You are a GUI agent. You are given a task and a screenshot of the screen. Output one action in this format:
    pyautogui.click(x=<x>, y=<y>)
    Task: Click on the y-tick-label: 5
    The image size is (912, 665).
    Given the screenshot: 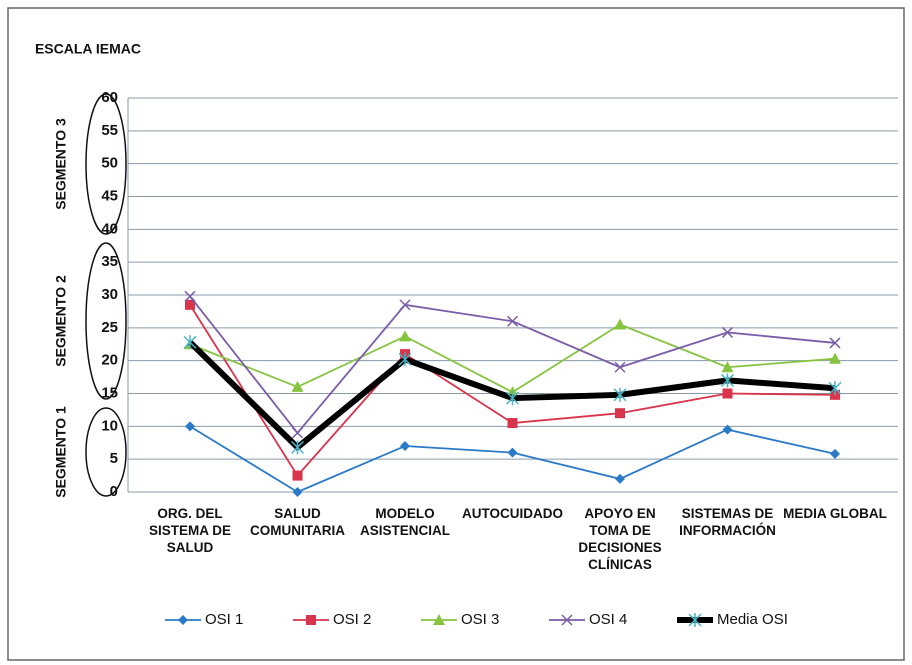 What is the action you would take?
    pyautogui.click(x=114, y=458)
    